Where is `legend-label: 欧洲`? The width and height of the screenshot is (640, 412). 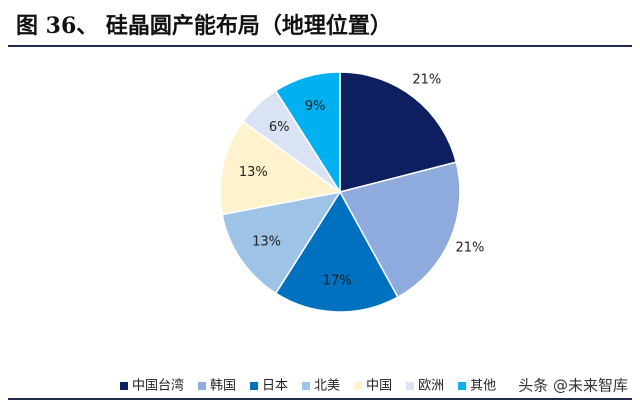 legend-label: 欧洲 is located at coordinates (431, 386).